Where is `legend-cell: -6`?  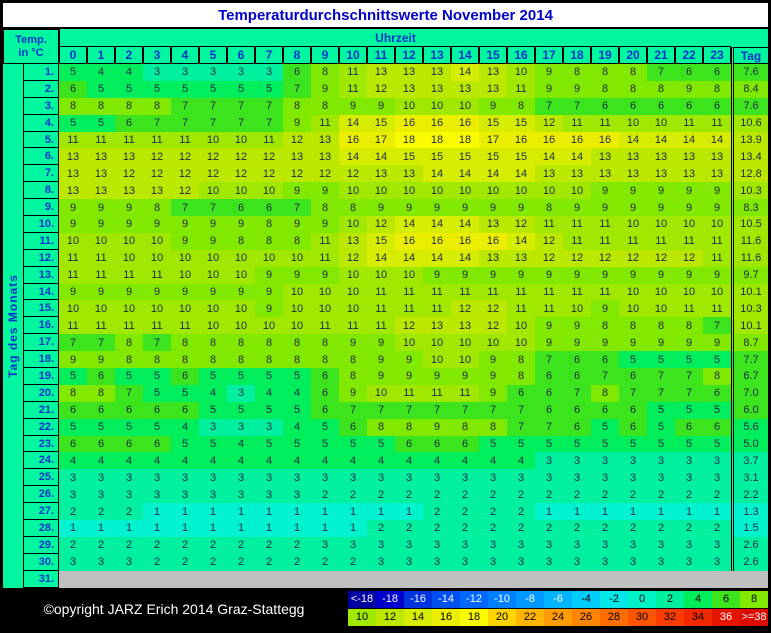
legend-cell: -6 is located at coordinates (558, 599).